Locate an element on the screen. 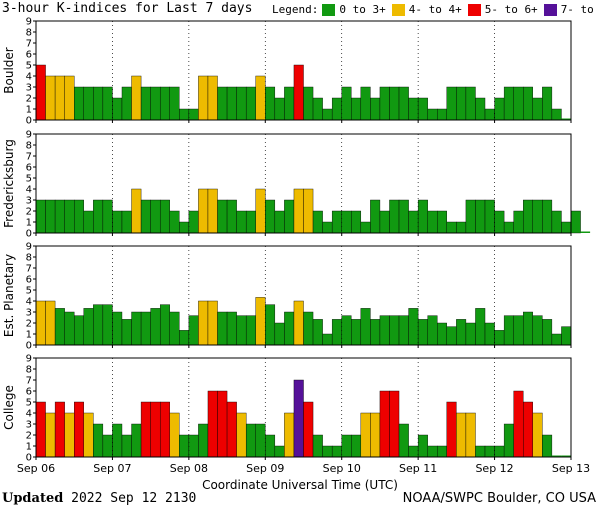 This screenshot has width=600, height=510. chart-title: 3-hour K-indices for Last 7 days is located at coordinates (127, 8).